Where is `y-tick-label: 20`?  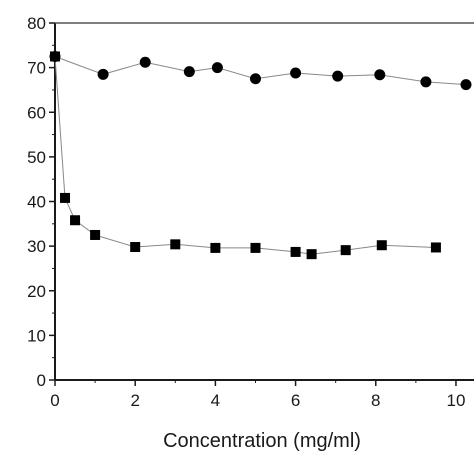
y-tick-label: 20 is located at coordinates (36, 291).